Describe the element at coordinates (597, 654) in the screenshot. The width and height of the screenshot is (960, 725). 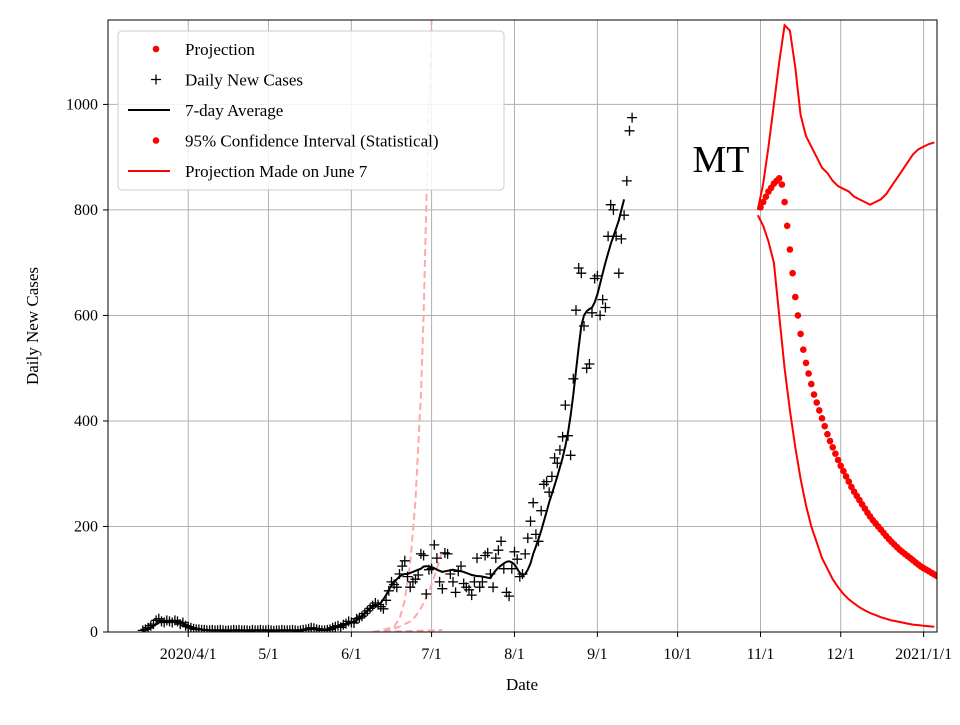
I see `x-tick-label: 9/1` at that location.